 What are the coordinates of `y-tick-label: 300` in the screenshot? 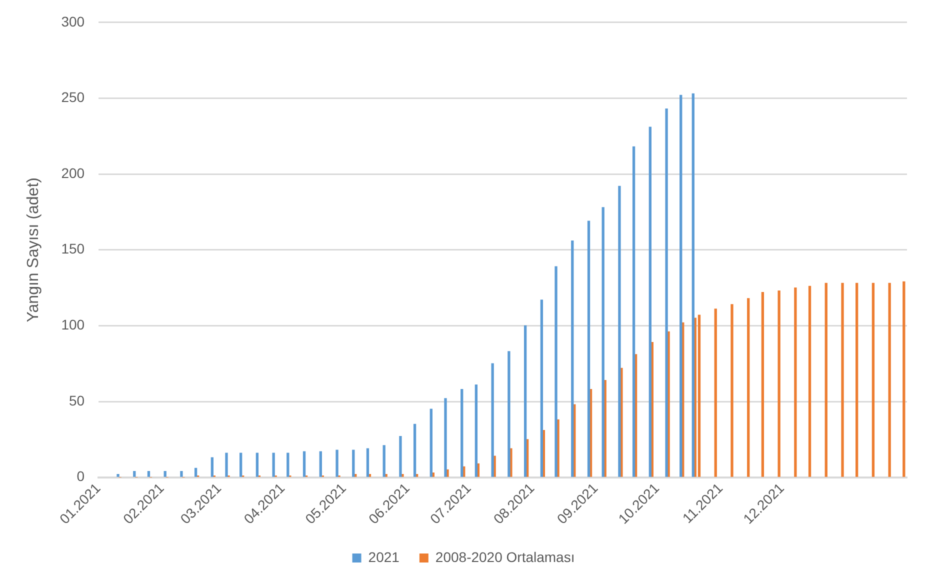 It's located at (73, 21).